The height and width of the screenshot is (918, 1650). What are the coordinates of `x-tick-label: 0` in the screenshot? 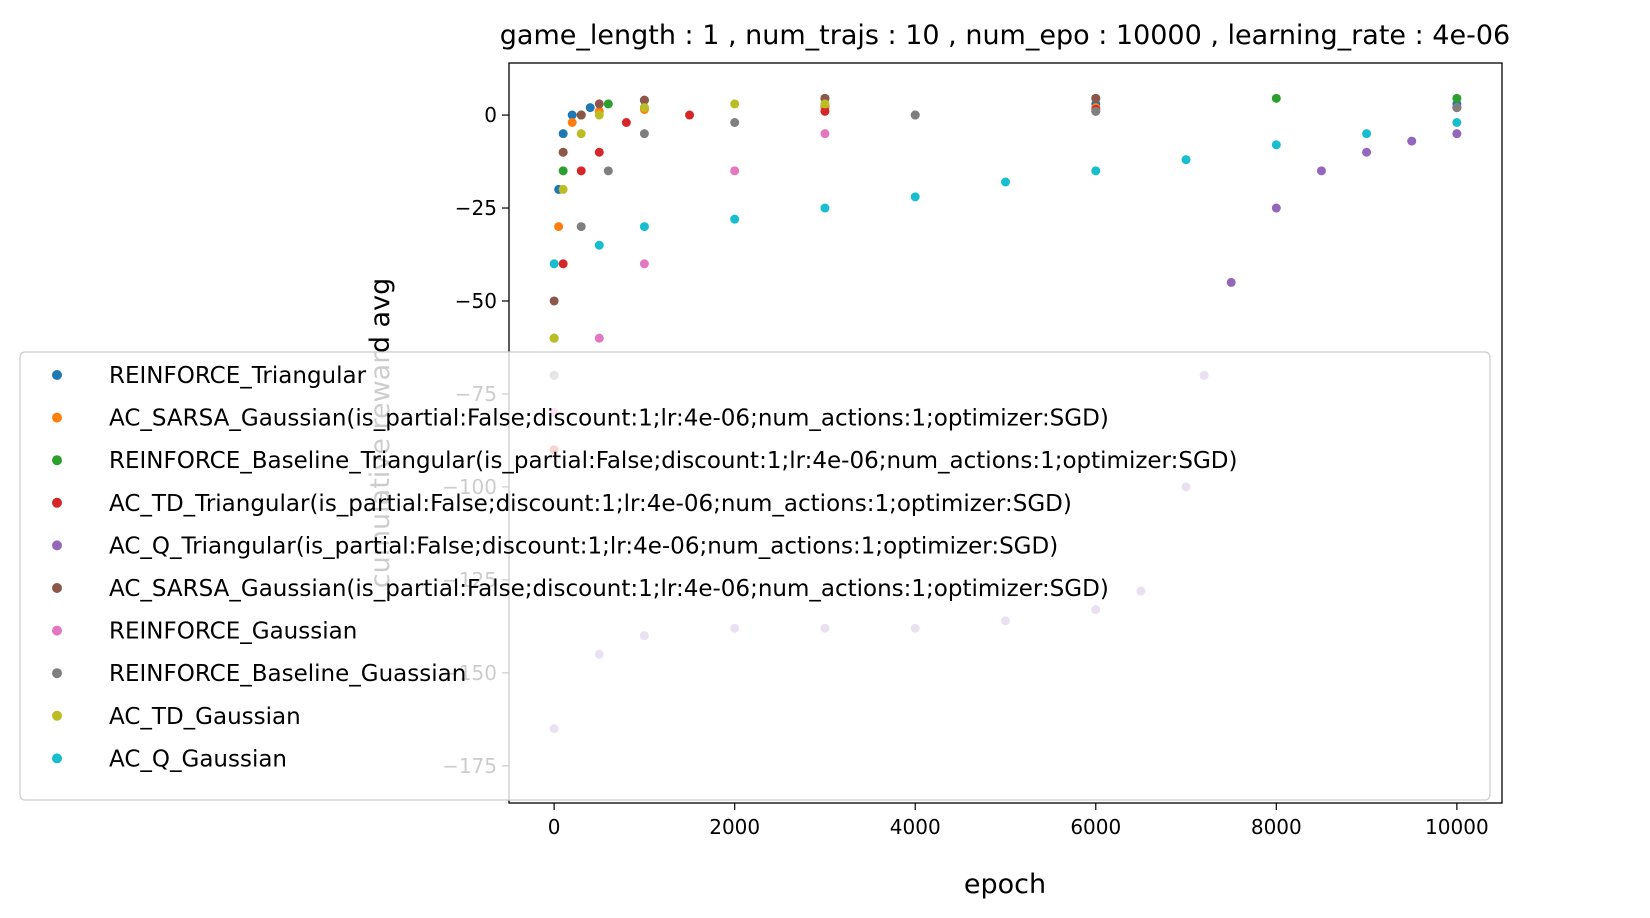 It's located at (554, 827).